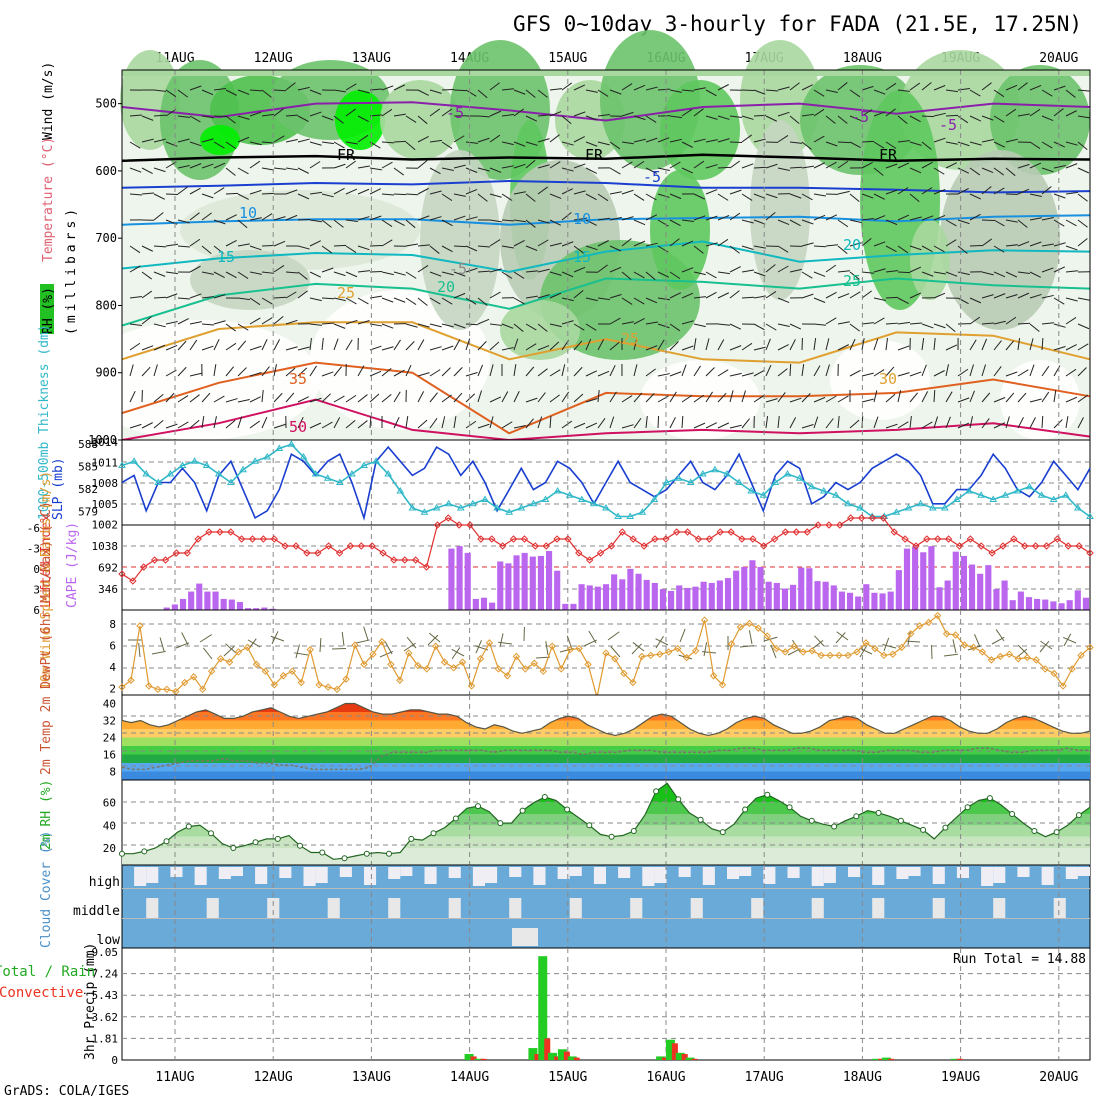 The image size is (1100, 1100). Describe the element at coordinates (102, 440) in the screenshot. I see `ytick-label: 1000` at that location.